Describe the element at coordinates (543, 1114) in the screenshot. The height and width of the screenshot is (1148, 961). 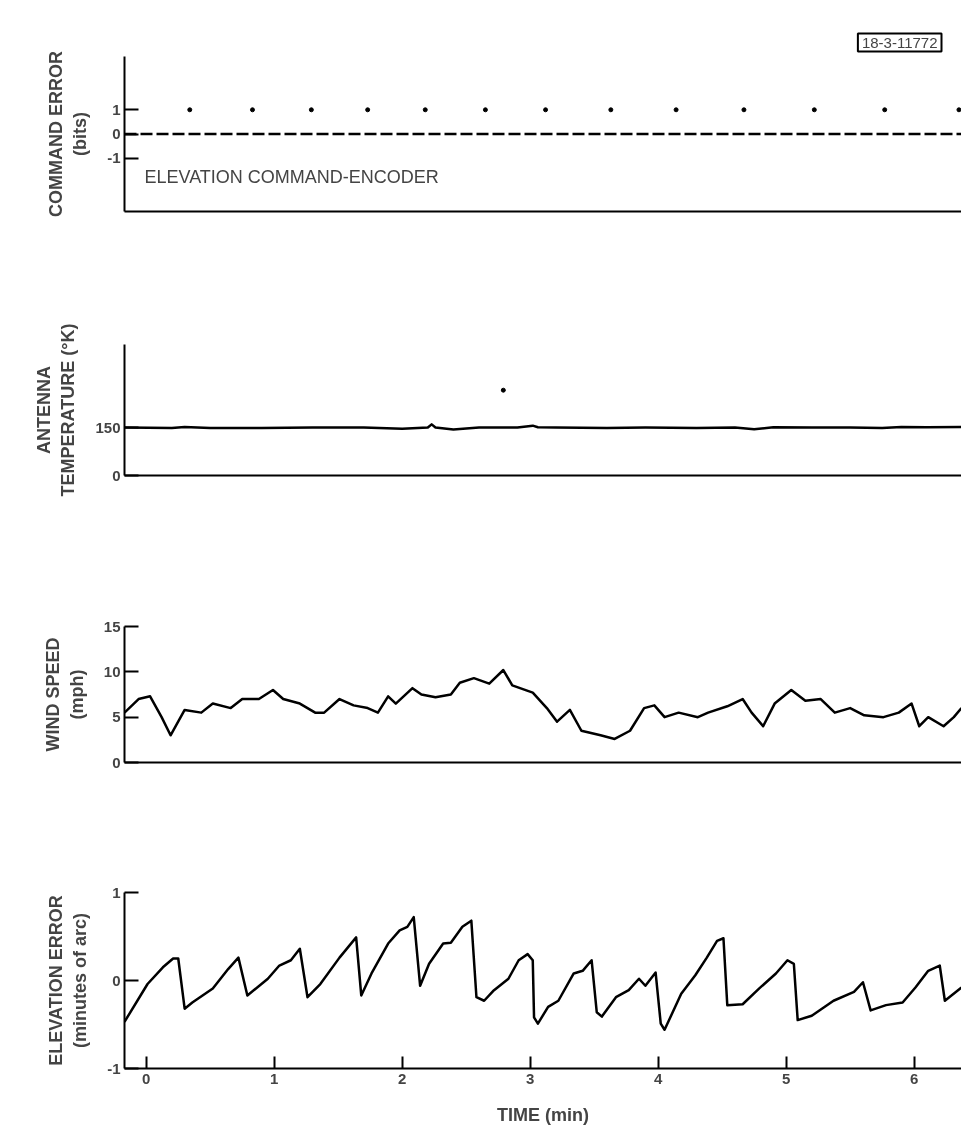
I see `x-axis-title: TIME (min)` at that location.